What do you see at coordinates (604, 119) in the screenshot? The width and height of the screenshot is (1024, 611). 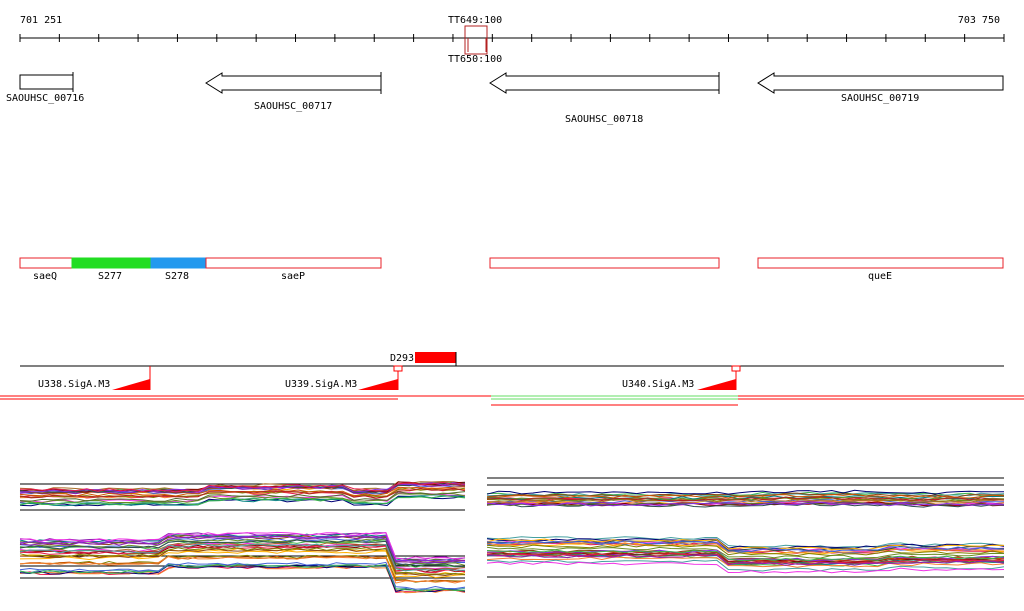 I see `gene-label: SAOUHSC_00718` at bounding box center [604, 119].